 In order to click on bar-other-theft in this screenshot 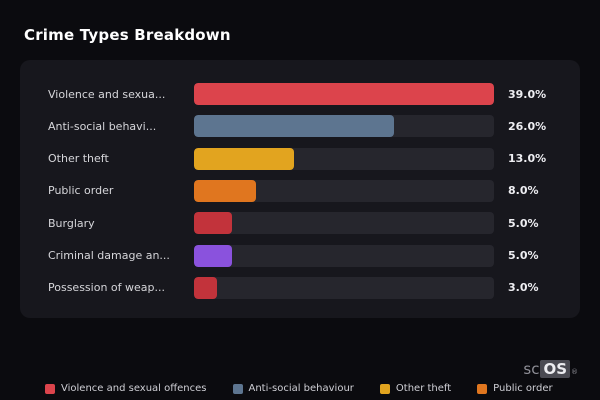, I will do `click(244, 158)`.